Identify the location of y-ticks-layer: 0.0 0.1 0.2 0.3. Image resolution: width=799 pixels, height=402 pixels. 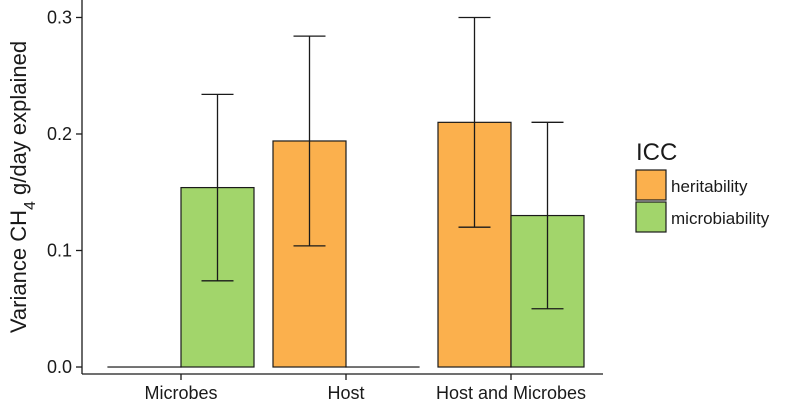
(64, 192).